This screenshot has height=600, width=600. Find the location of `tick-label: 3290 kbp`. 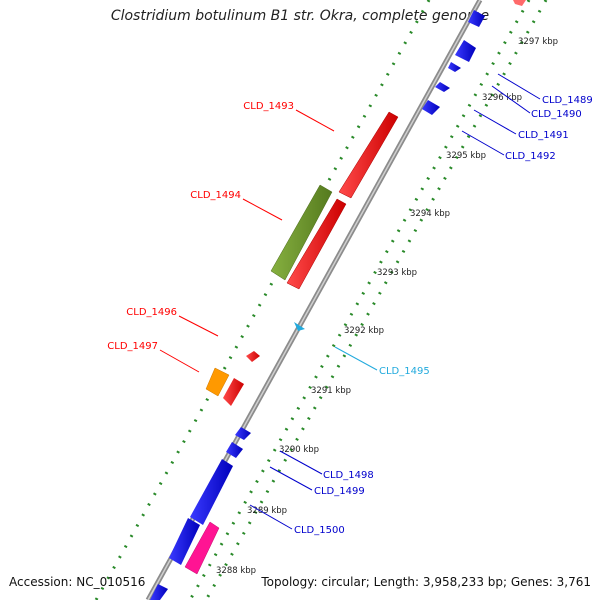

tick-label: 3290 kbp is located at coordinates (299, 450).